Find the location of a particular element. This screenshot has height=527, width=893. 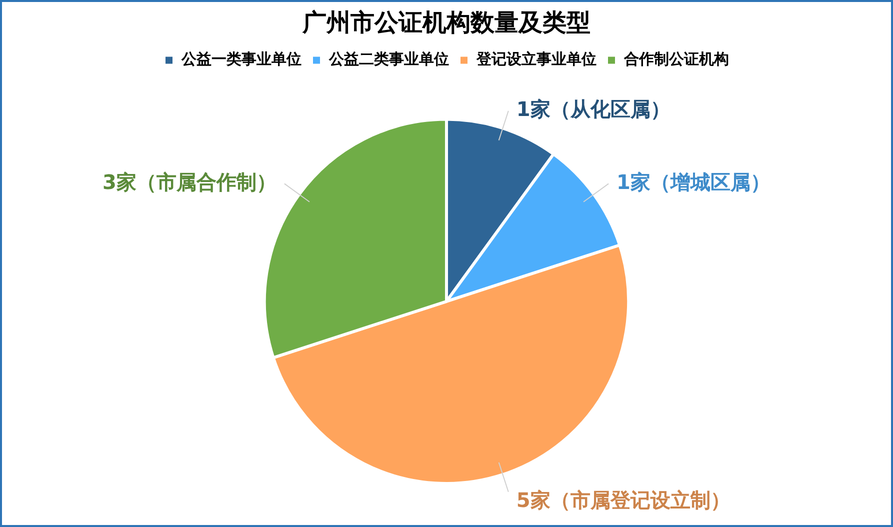

chart-title: 广州市公证机构数量及类型 is located at coordinates (446, 22).